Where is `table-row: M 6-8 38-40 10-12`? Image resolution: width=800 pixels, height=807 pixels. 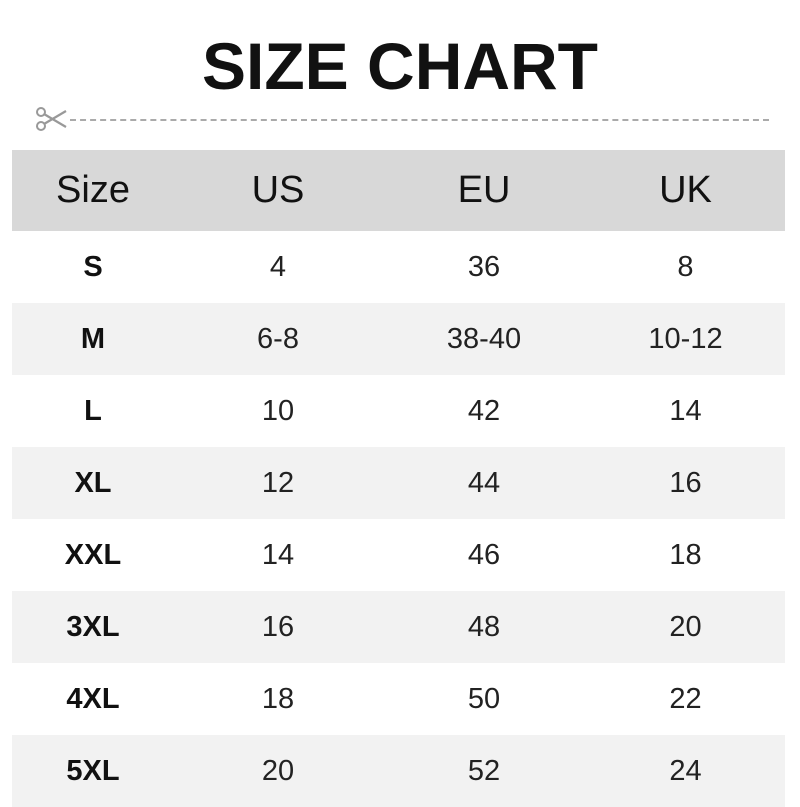
table-row: M 6-8 38-40 10-12 is located at coordinates (398, 339).